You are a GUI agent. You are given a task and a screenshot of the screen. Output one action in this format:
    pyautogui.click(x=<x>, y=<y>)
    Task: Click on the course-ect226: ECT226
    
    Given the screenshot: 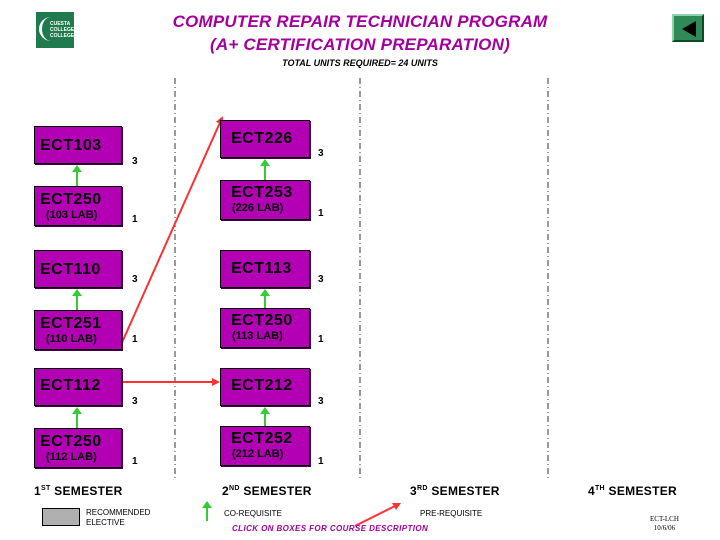 What is the action you would take?
    pyautogui.click(x=265, y=139)
    